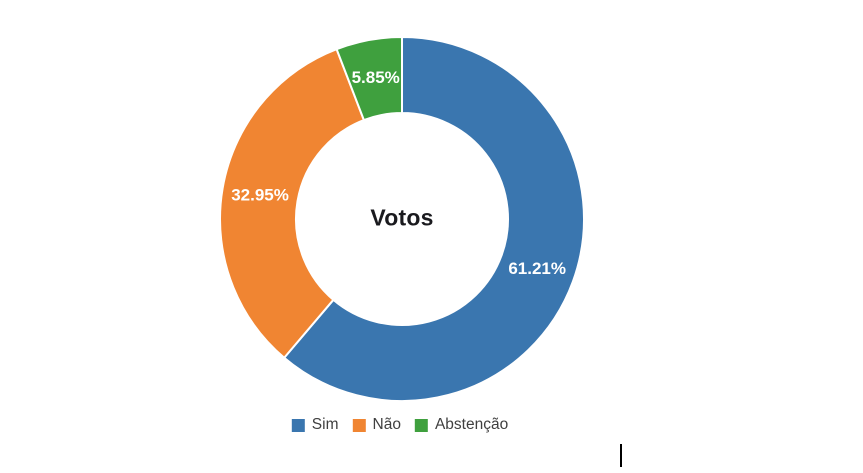 The height and width of the screenshot is (473, 863). What do you see at coordinates (359, 425) in the screenshot?
I see `legend-swatch-nao` at bounding box center [359, 425].